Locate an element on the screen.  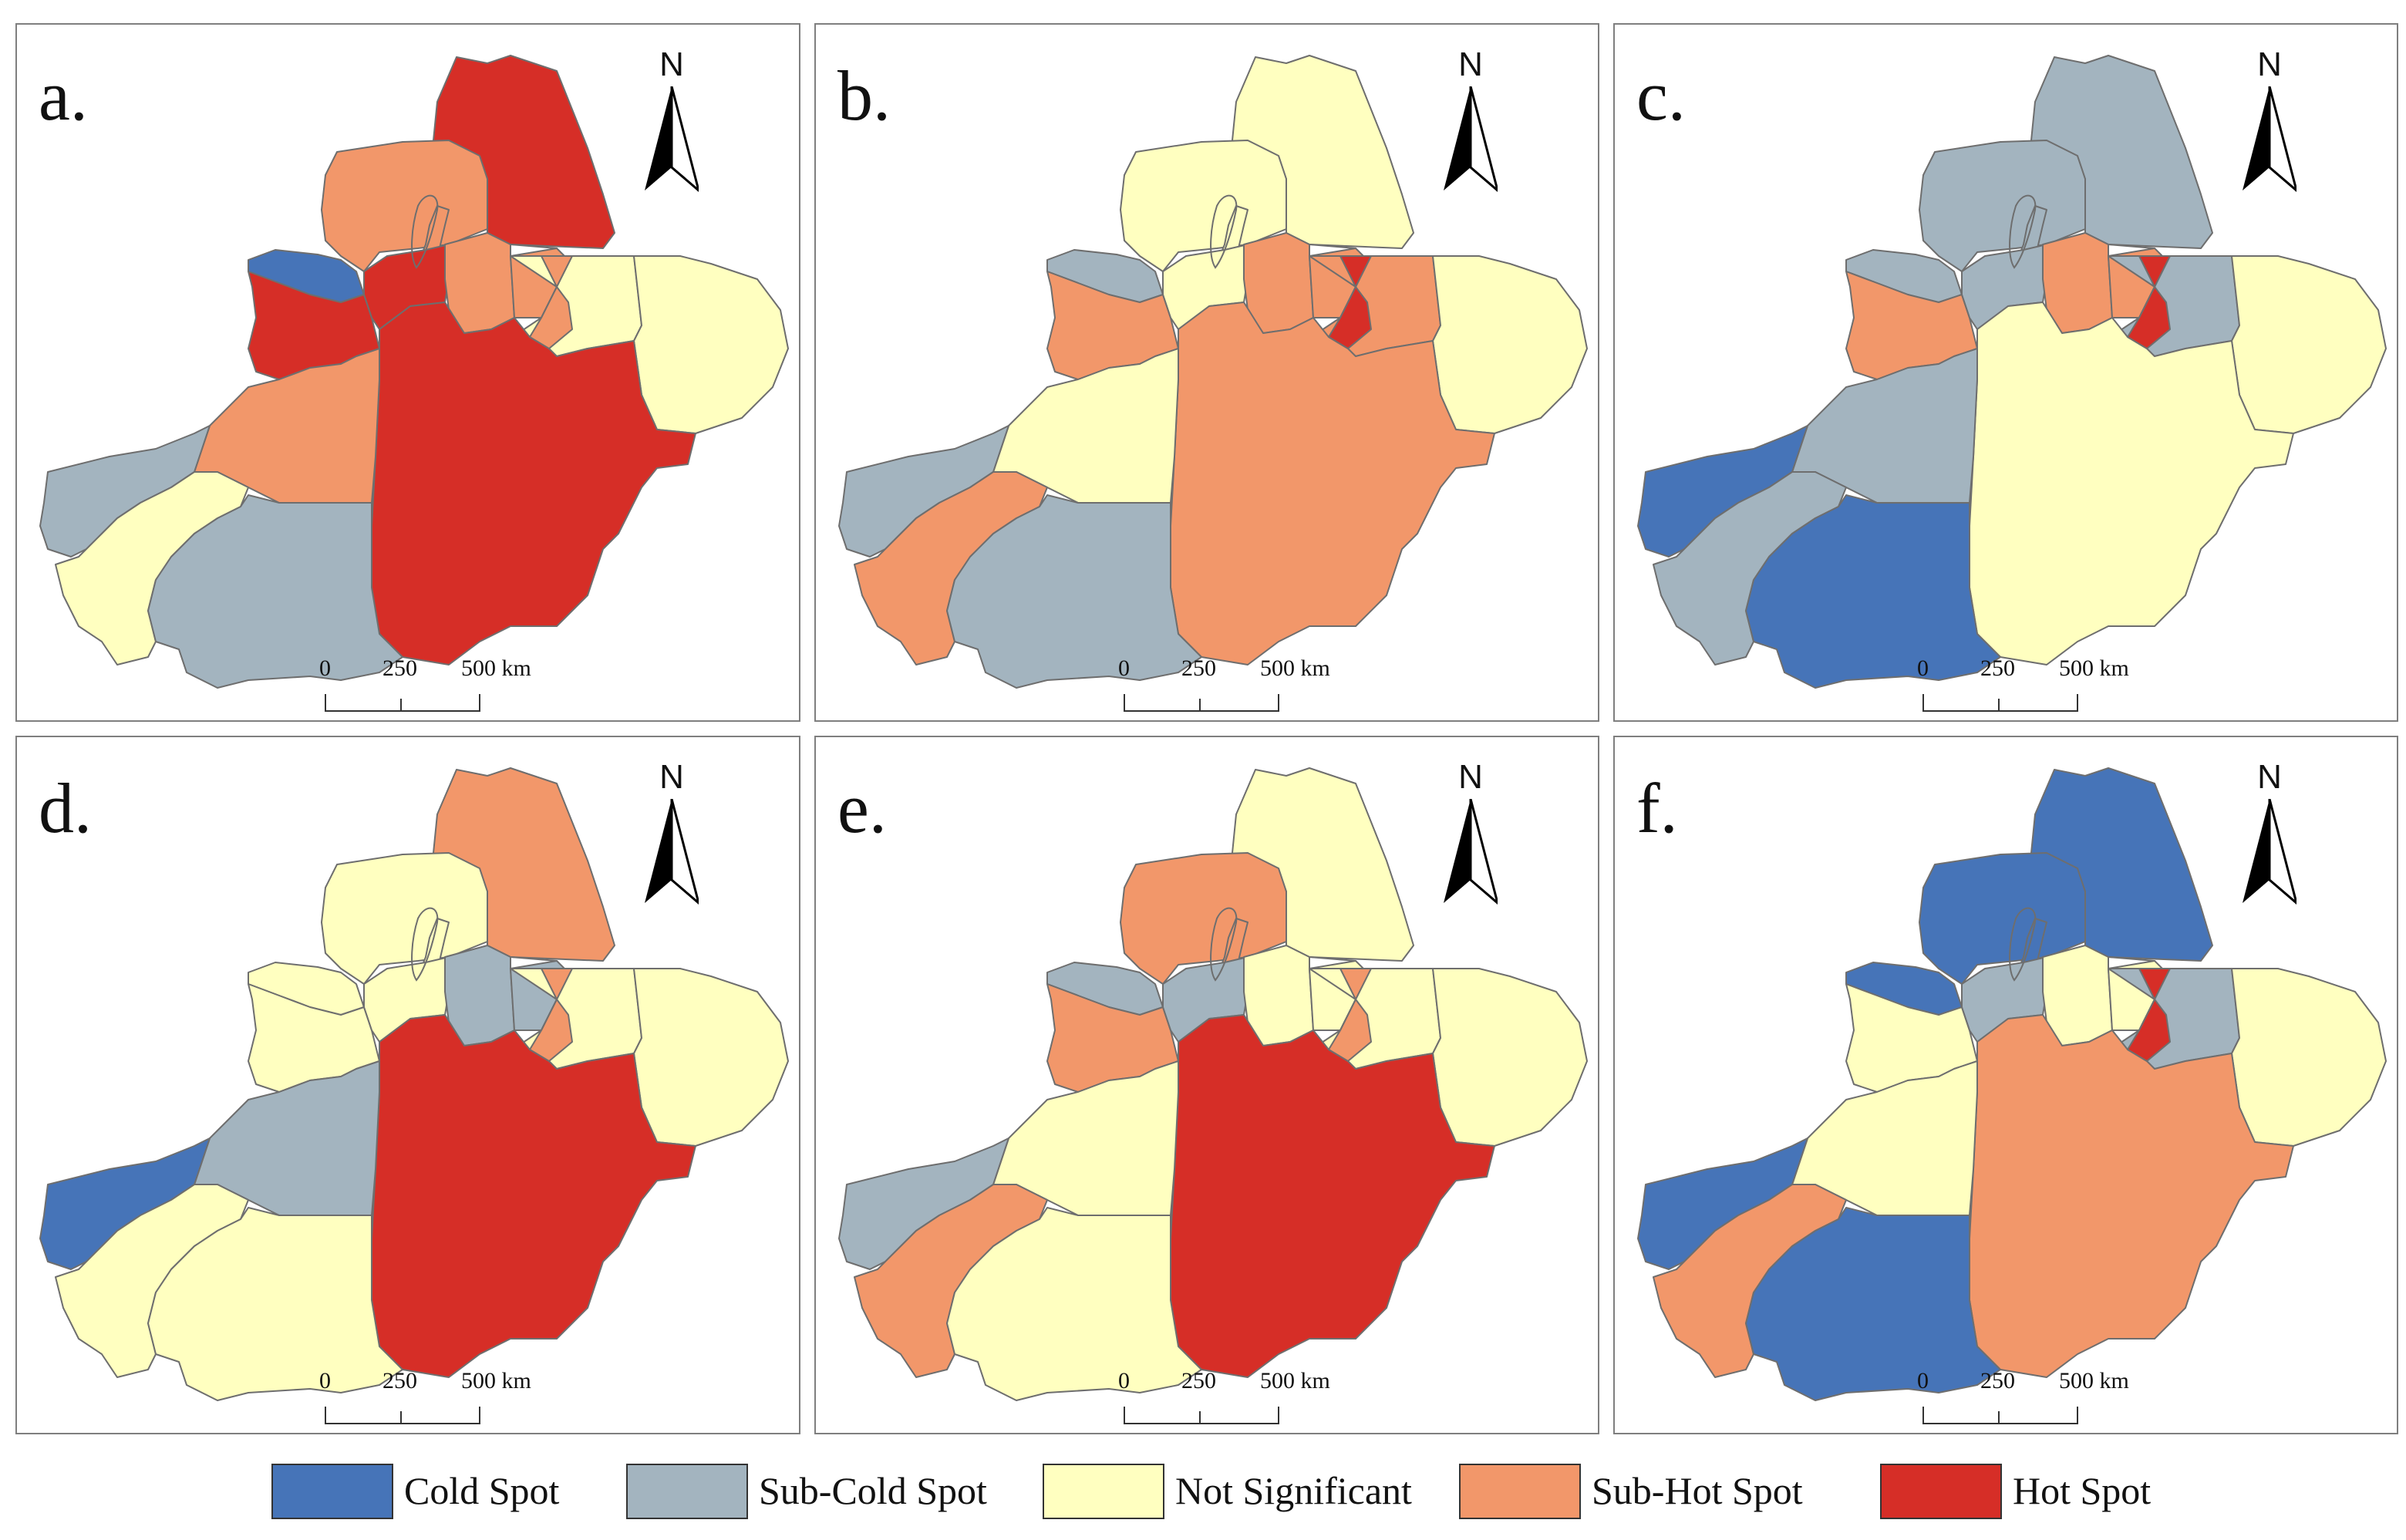
map-panel-e: e. N 0 250 500 km is located at coordinates (1206, 1085).